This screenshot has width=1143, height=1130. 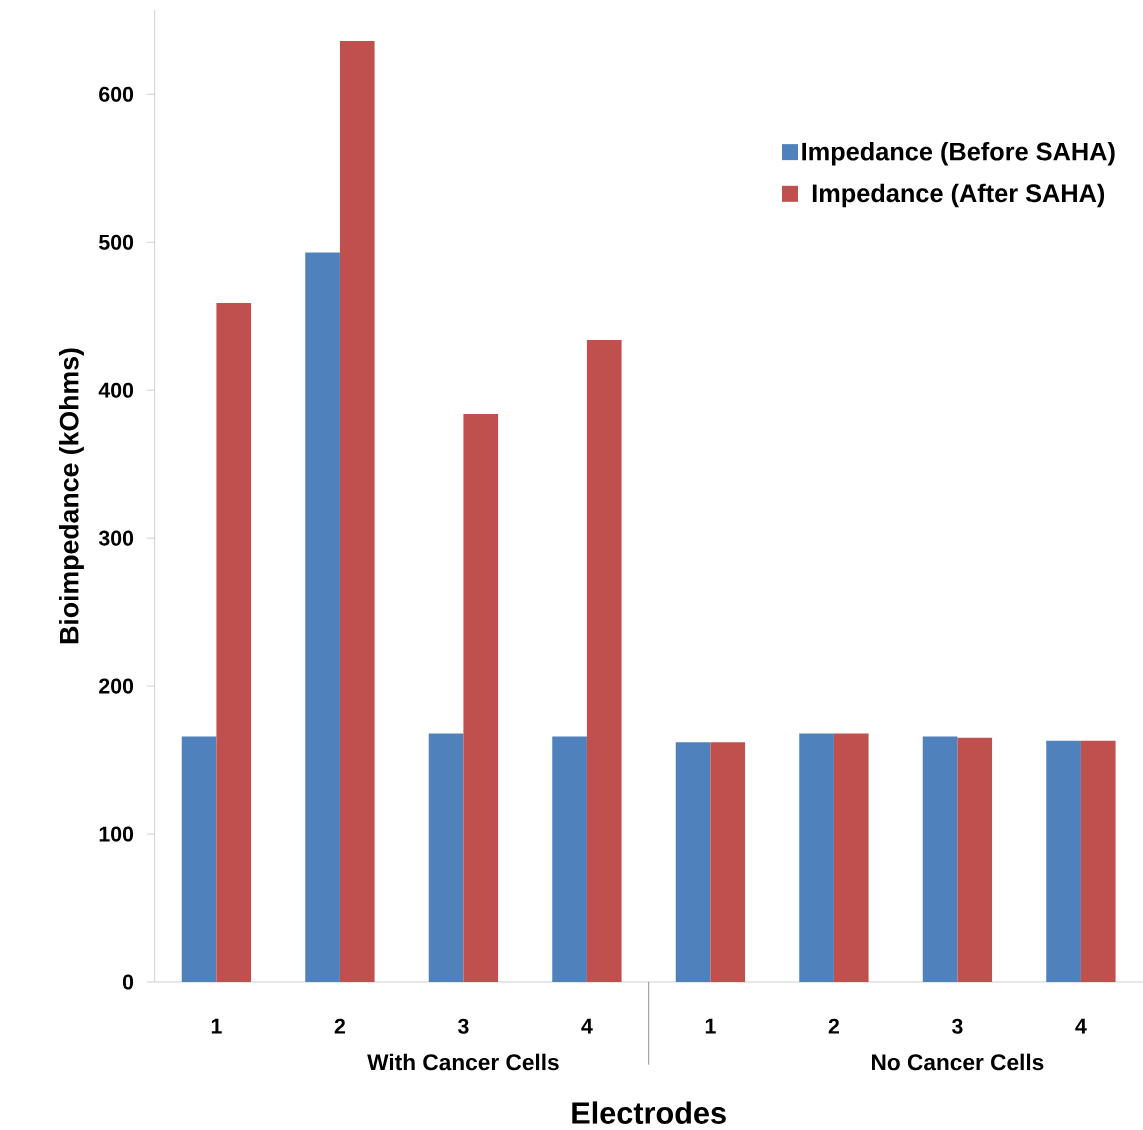 What do you see at coordinates (116, 242) in the screenshot?
I see `y-tick-label: 500` at bounding box center [116, 242].